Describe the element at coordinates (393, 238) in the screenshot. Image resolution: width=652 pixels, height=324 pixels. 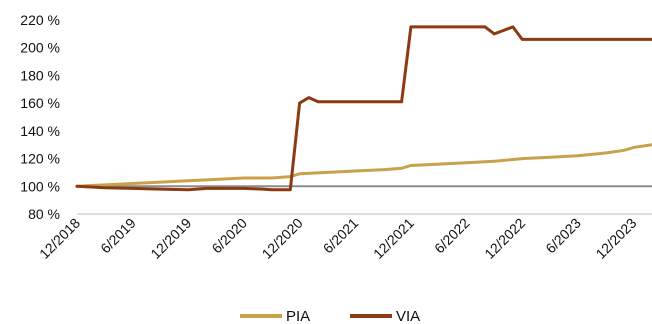
I see `x-tick-label: 12/2021` at that location.